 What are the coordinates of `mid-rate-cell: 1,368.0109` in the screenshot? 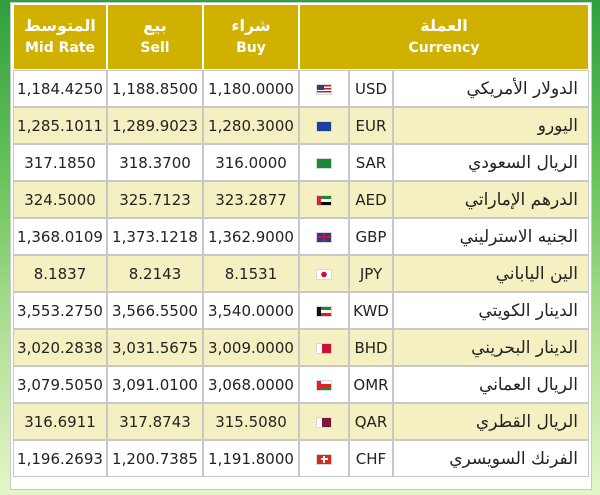 It's located at (60, 236).